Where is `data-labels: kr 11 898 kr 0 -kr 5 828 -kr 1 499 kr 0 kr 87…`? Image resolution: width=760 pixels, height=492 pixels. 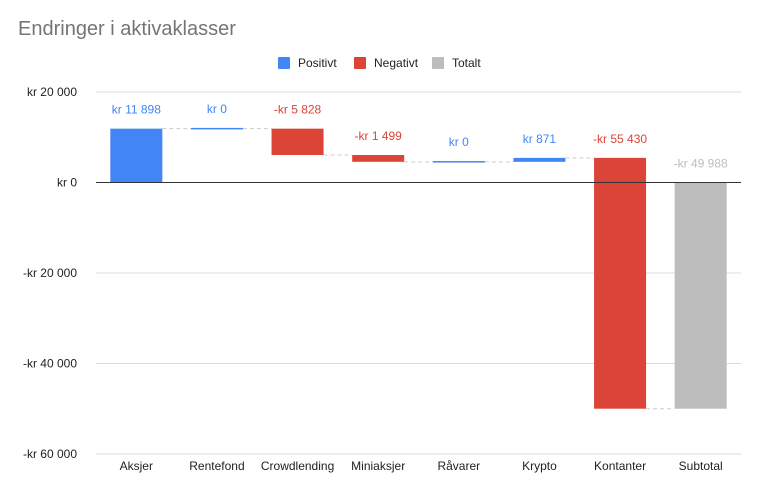
data-labels: kr 11 898 kr 0 -kr 5 828 -kr 1 499 kr 0 kr 87… is located at coordinates (420, 136).